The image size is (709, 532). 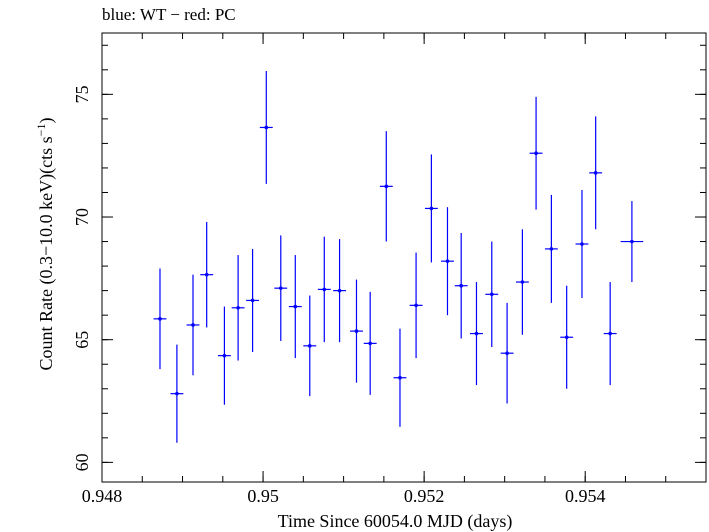 I want to click on x-tick-label: 0.95, so click(x=263, y=496).